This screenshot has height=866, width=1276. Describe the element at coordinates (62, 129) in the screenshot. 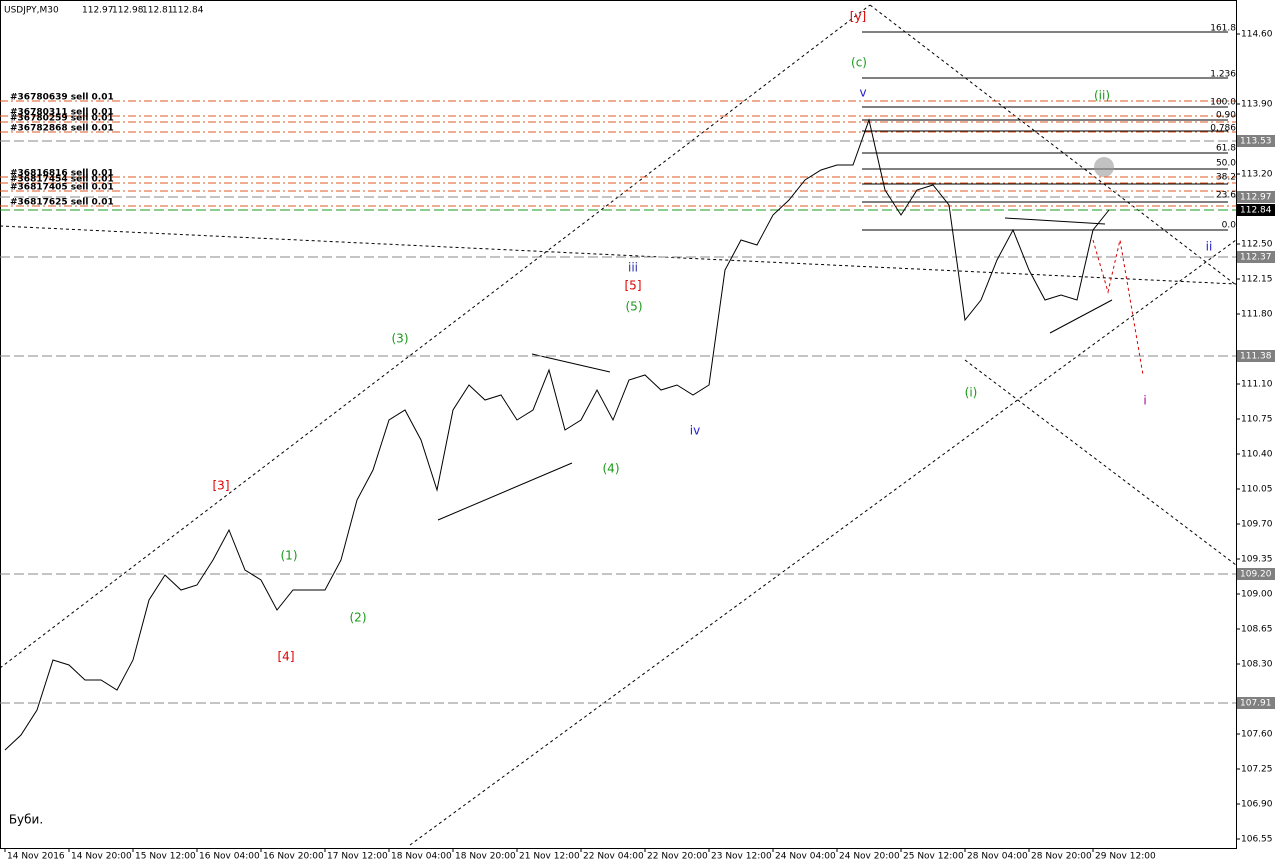

I see `order-label: #36782868 sell 0.01` at that location.